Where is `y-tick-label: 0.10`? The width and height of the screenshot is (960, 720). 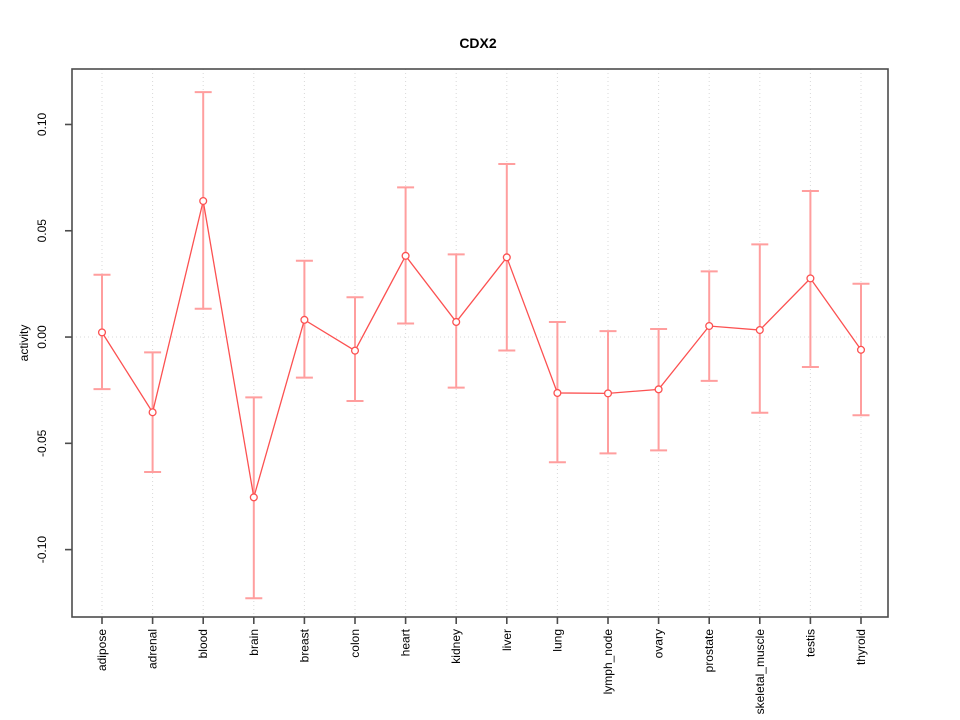
y-tick-label: 0.10 is located at coordinates (42, 124).